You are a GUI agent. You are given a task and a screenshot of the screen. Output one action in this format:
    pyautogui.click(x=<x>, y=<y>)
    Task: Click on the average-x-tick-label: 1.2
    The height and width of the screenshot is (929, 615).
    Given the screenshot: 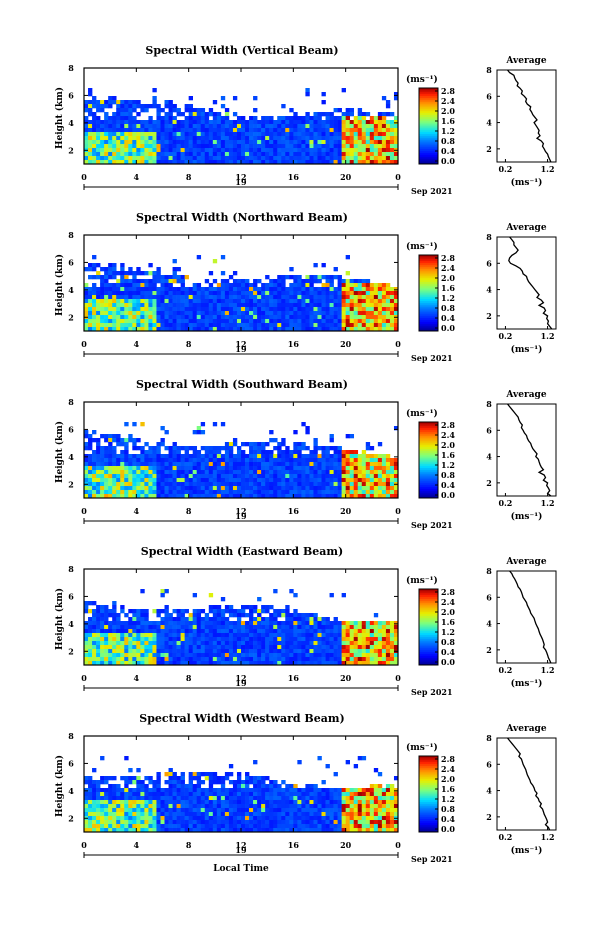 What is the action you would take?
    pyautogui.click(x=548, y=336)
    